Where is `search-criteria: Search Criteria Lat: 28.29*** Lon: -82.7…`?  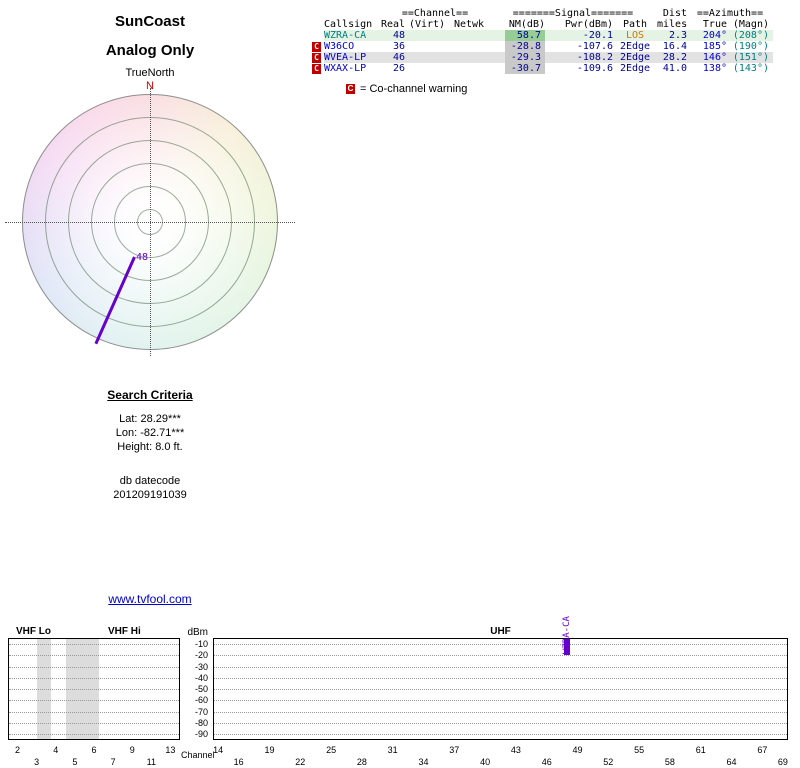
search-criteria: Search Criteria Lat: 28.29*** Lon: -82.7… is located at coordinates (150, 445).